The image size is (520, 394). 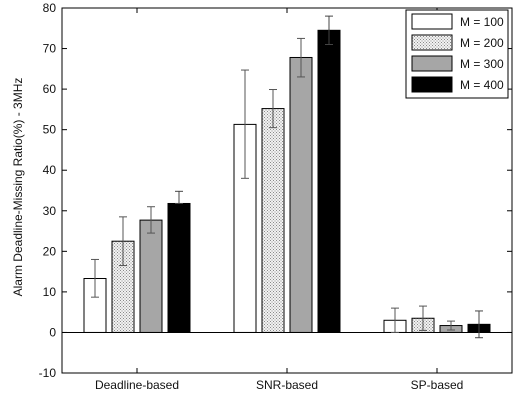 I want to click on x-tick-label: Deadline-based, so click(x=137, y=385).